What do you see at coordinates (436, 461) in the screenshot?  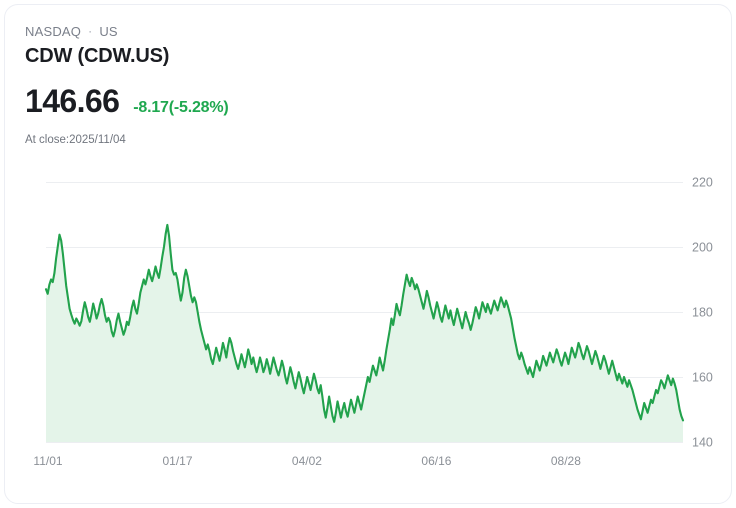 I see `x-axis-tick-label: 06/16` at bounding box center [436, 461].